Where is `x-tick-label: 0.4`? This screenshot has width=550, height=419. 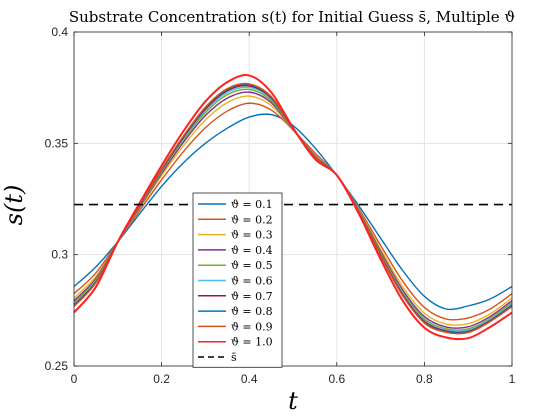
x-tick-label: 0.4 is located at coordinates (249, 379).